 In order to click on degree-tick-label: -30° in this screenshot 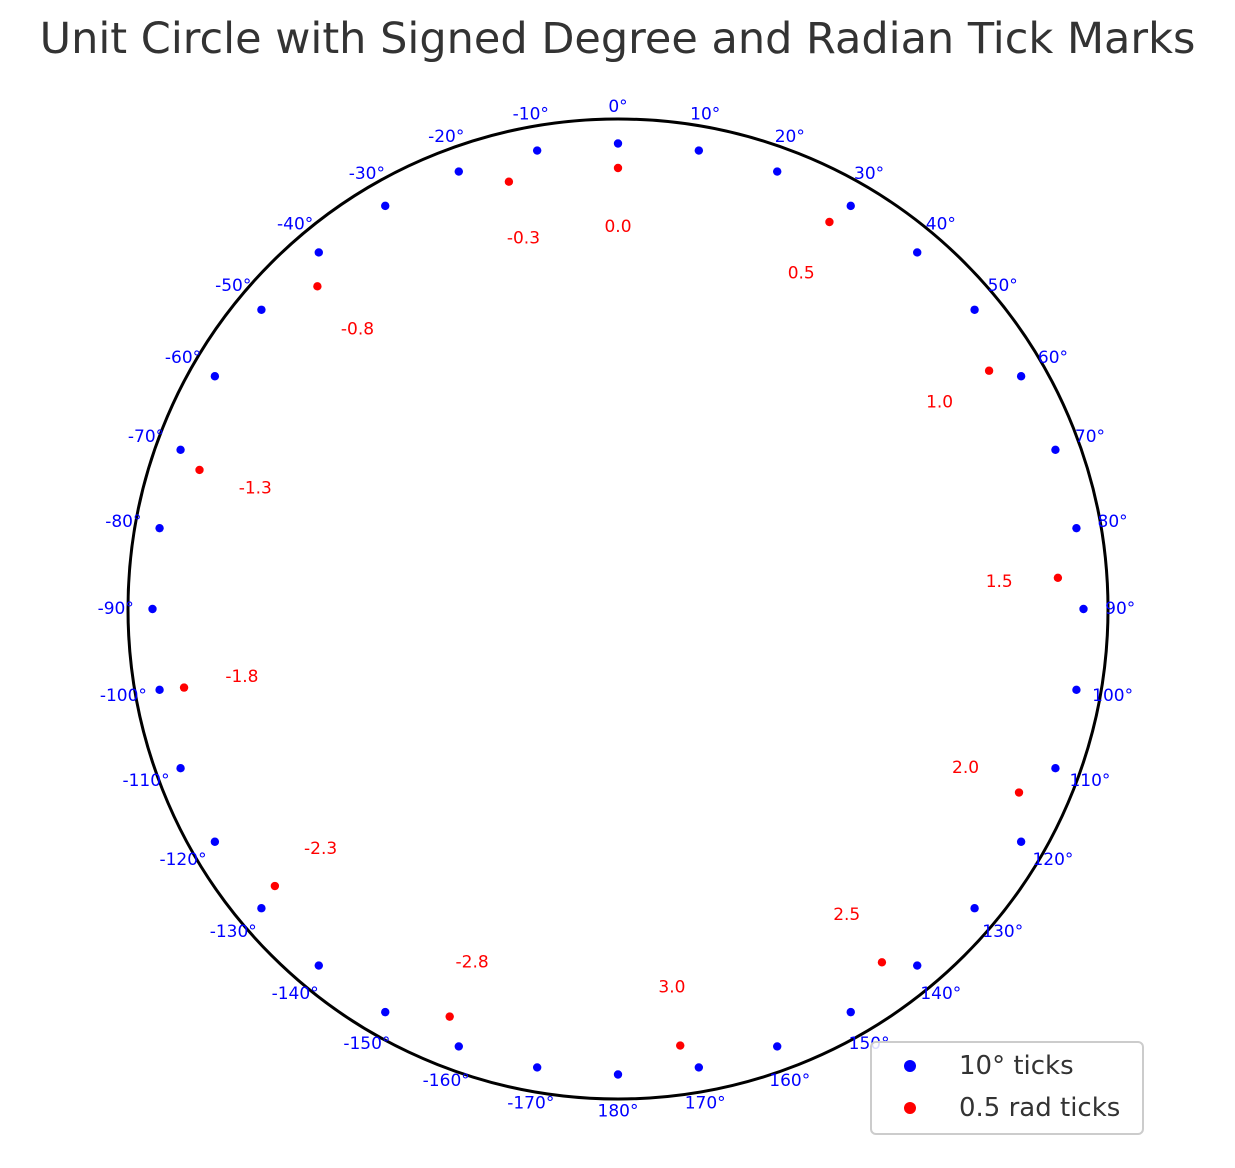, I will do `click(367, 174)`.